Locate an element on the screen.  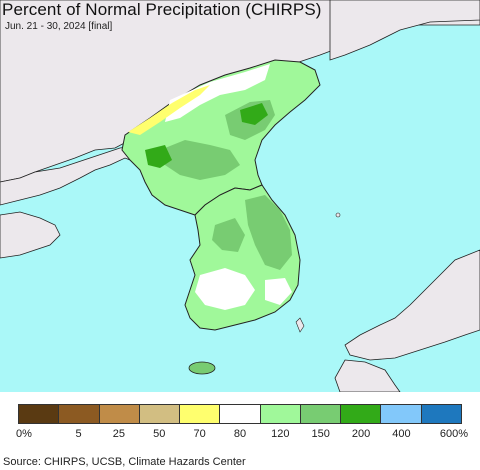
shandong-land is located at coordinates (30, 235).